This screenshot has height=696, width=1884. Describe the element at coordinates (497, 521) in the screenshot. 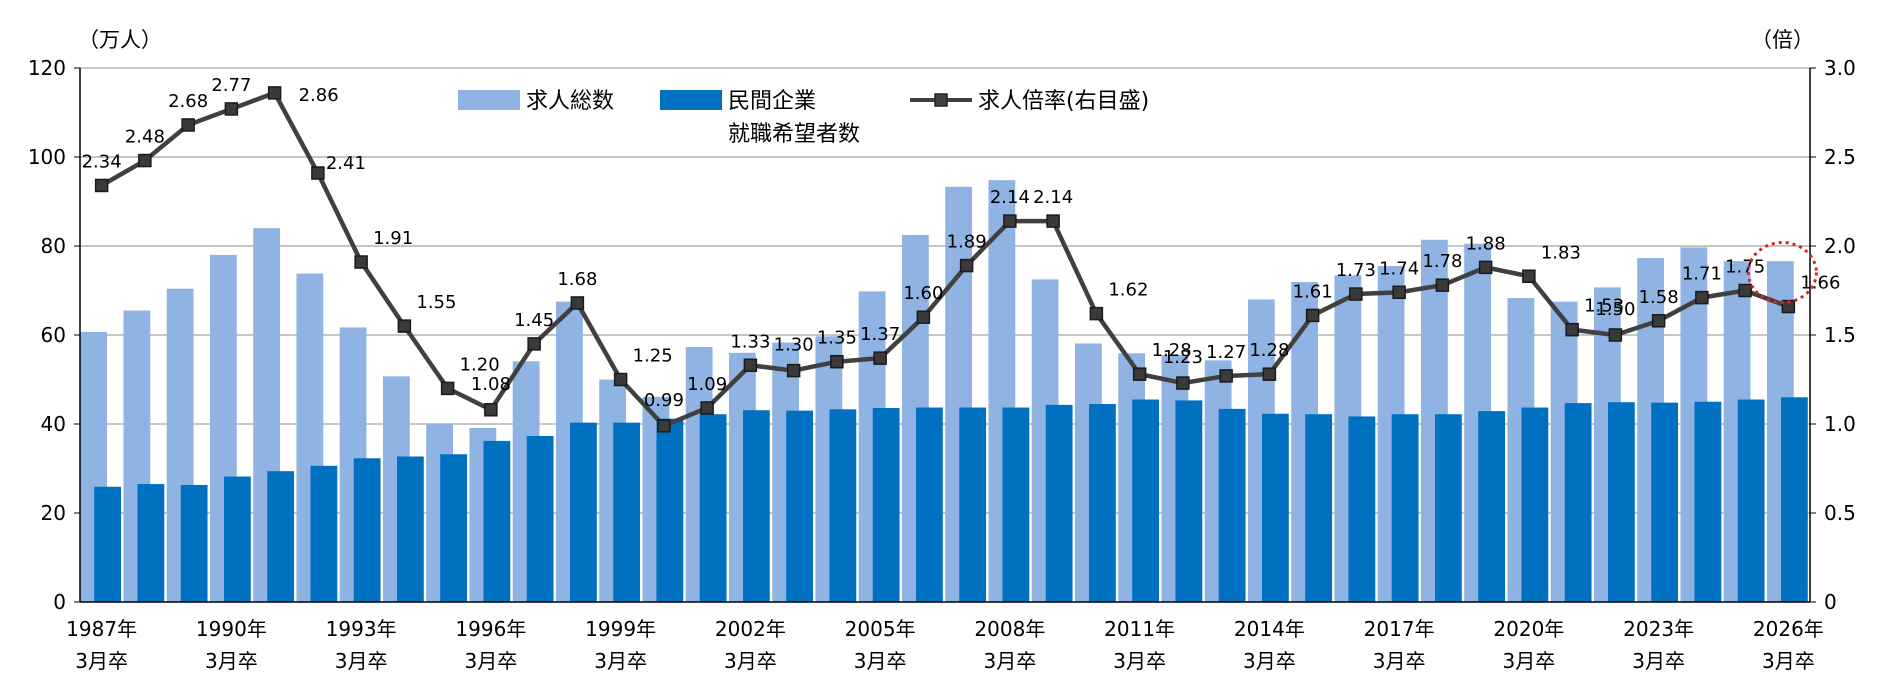

I see `bar-seekers-1996` at that location.